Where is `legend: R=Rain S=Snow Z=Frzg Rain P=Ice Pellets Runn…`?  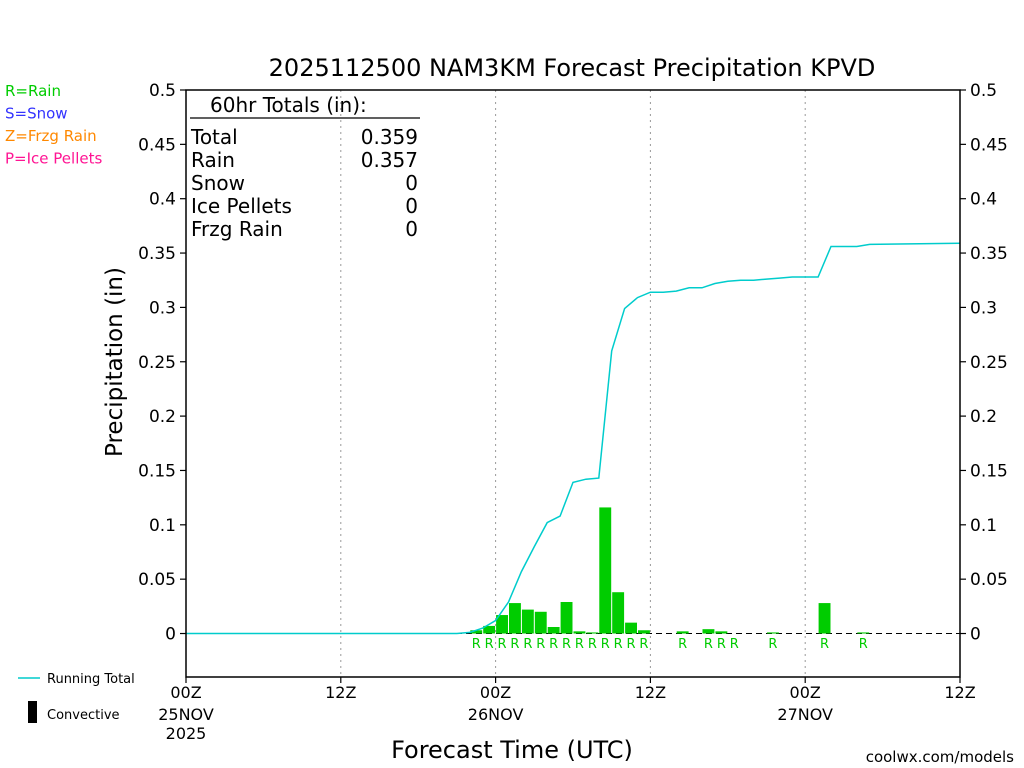 legend: R=Rain S=Snow Z=Frzg Rain P=Ice Pellets Runn… is located at coordinates (70, 402).